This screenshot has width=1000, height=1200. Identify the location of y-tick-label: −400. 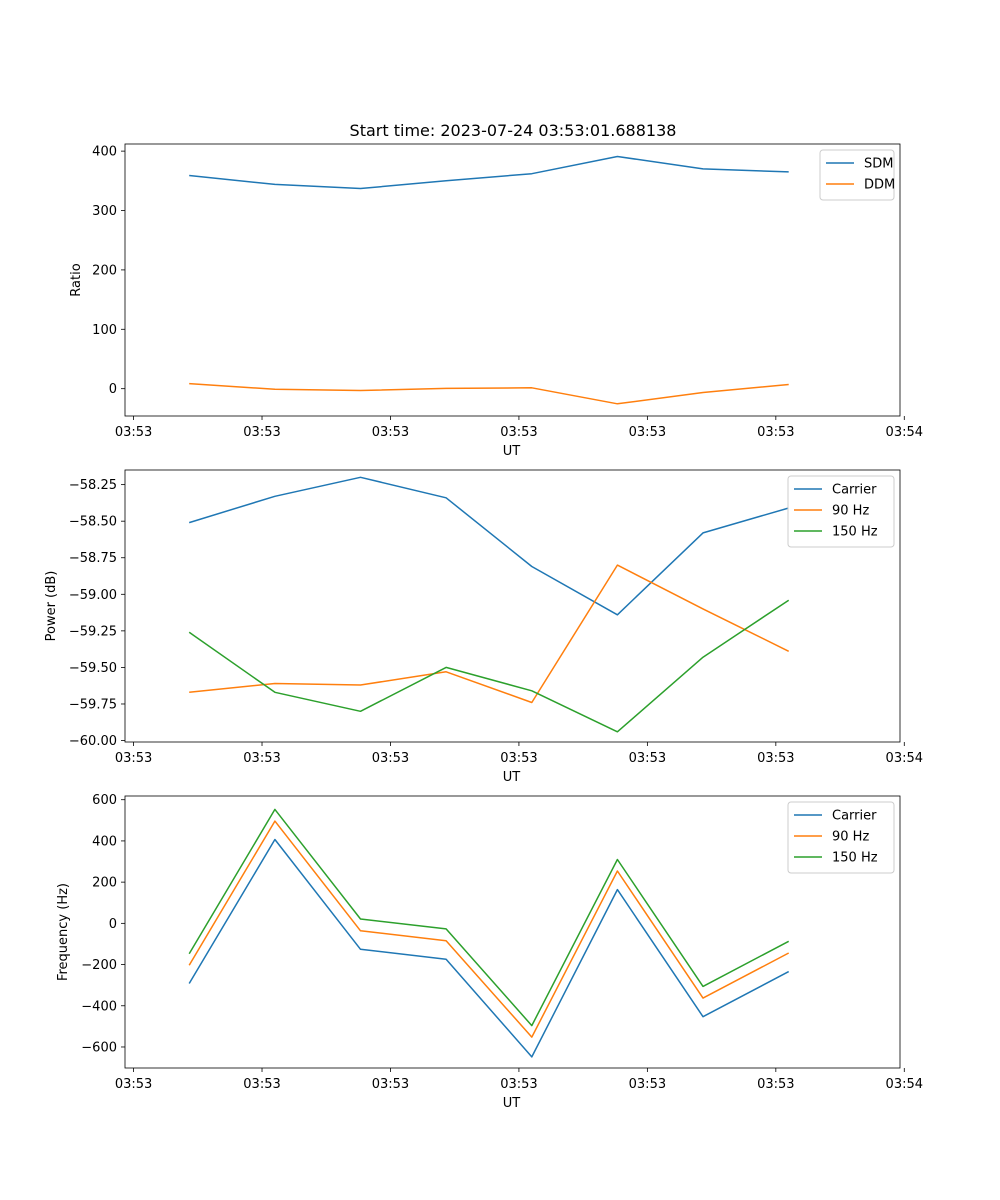
(99, 1006).